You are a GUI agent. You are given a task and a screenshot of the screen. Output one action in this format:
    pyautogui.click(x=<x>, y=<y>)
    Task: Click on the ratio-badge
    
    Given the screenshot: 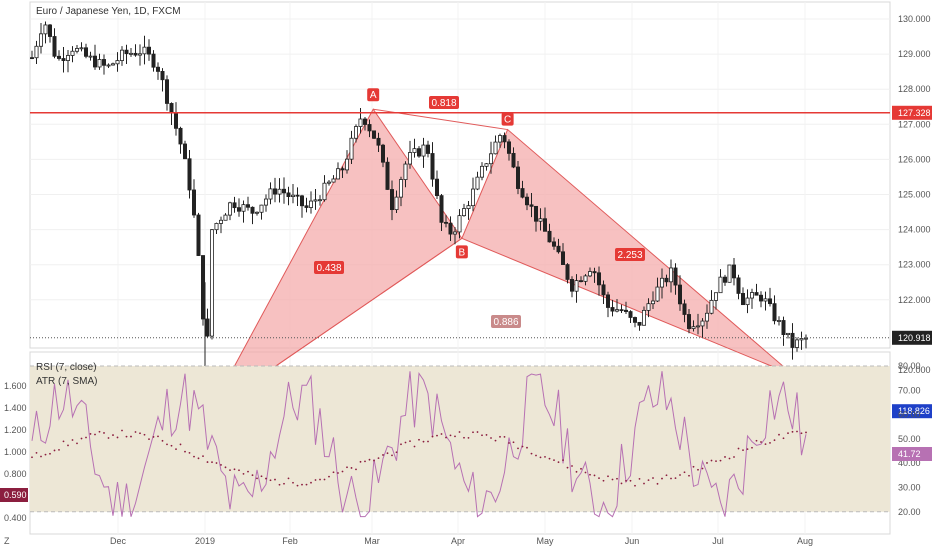 What is the action you would take?
    pyautogui.click(x=506, y=321)
    